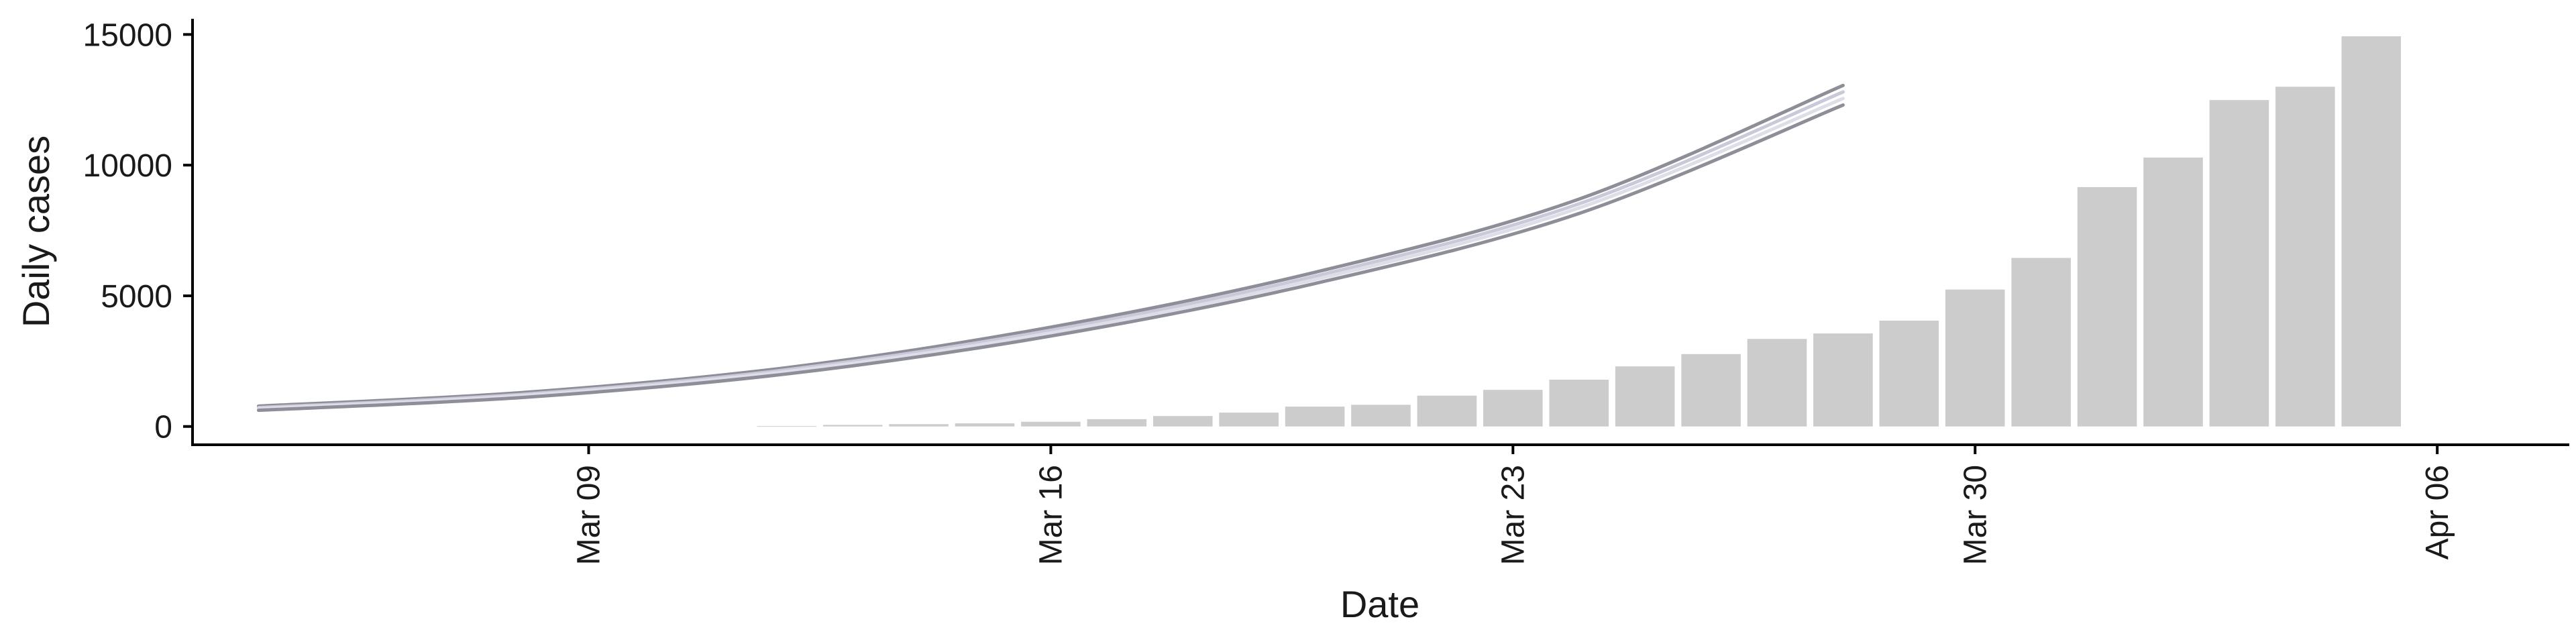  Describe the element at coordinates (127, 35) in the screenshot. I see `y-tick-label-15000: 15000` at that location.